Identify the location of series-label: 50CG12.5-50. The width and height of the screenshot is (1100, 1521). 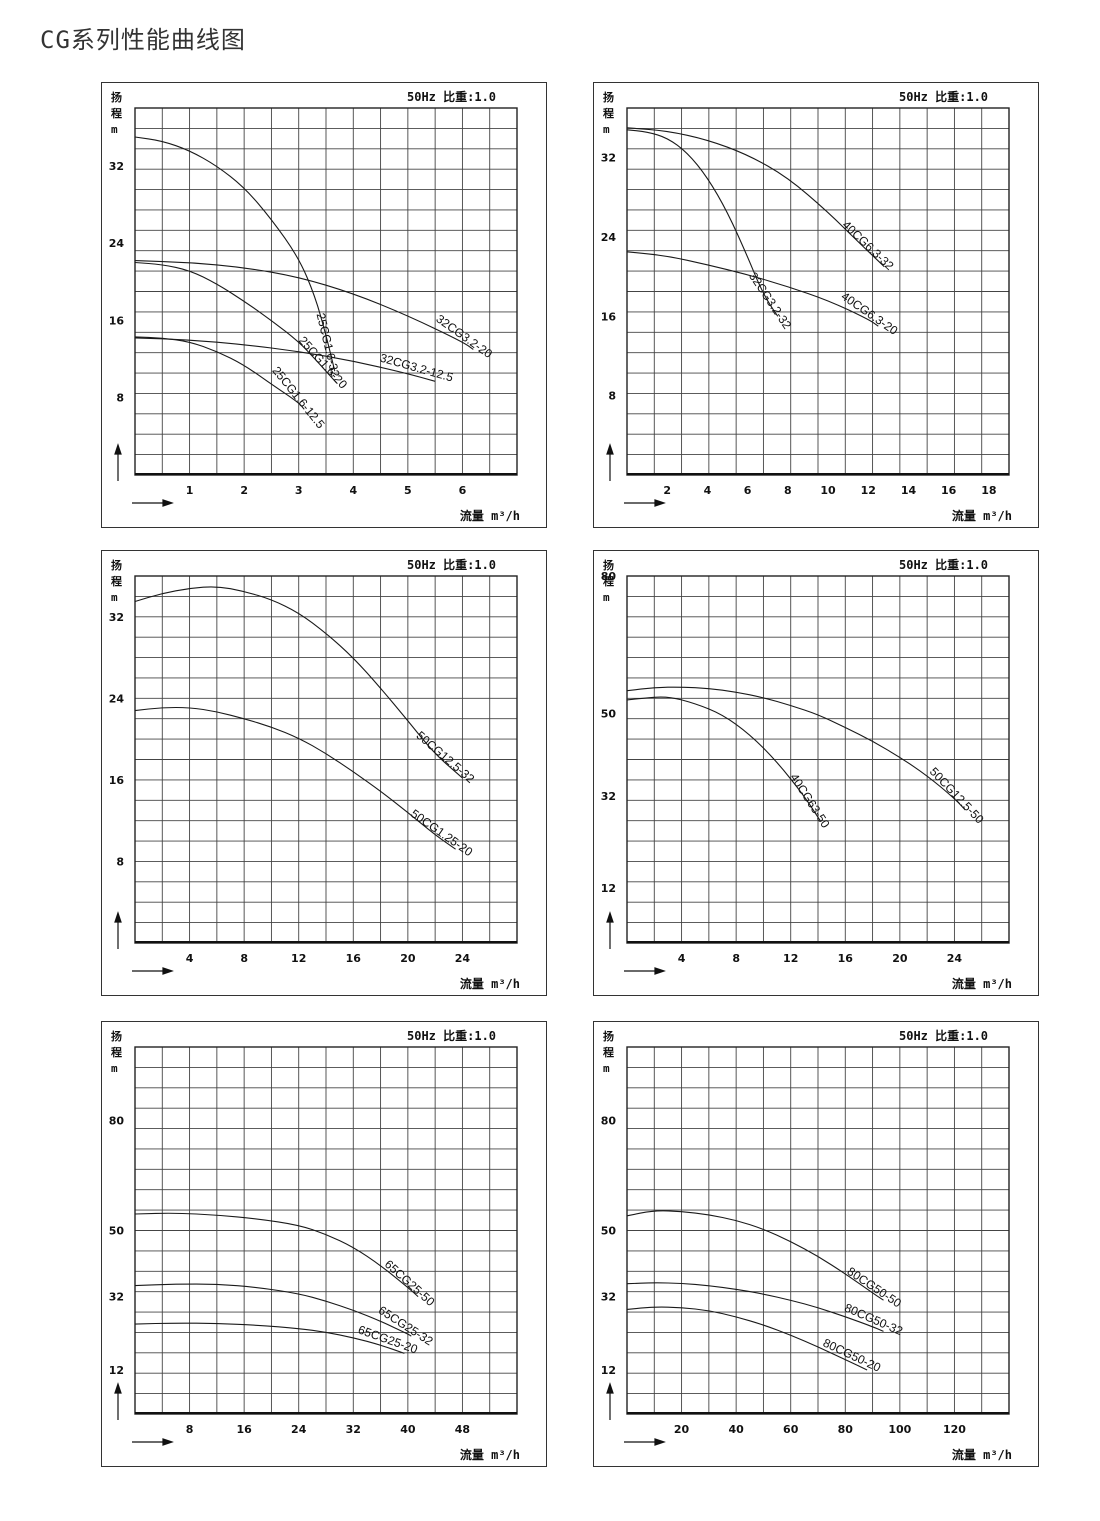
(957, 796).